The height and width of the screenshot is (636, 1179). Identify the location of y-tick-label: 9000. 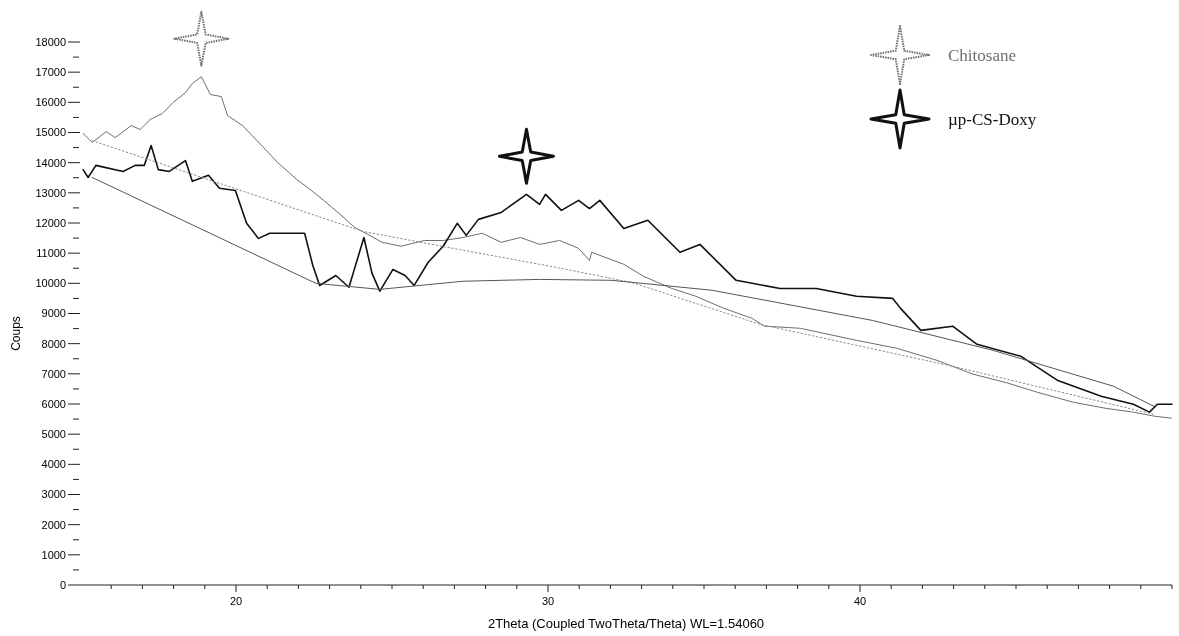
(53, 313).